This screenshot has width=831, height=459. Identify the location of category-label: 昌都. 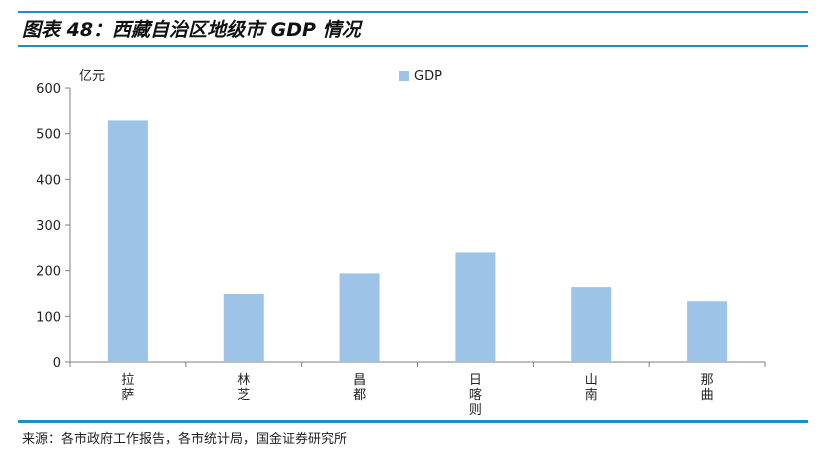
(359, 388).